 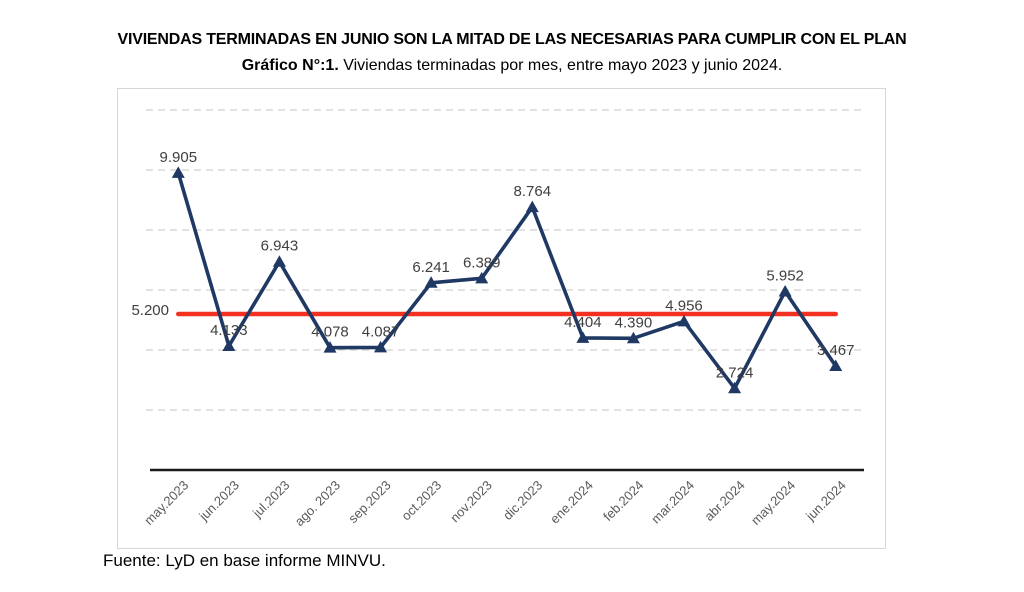 What do you see at coordinates (369, 502) in the screenshot?
I see `x-axis-label: sep.2023` at bounding box center [369, 502].